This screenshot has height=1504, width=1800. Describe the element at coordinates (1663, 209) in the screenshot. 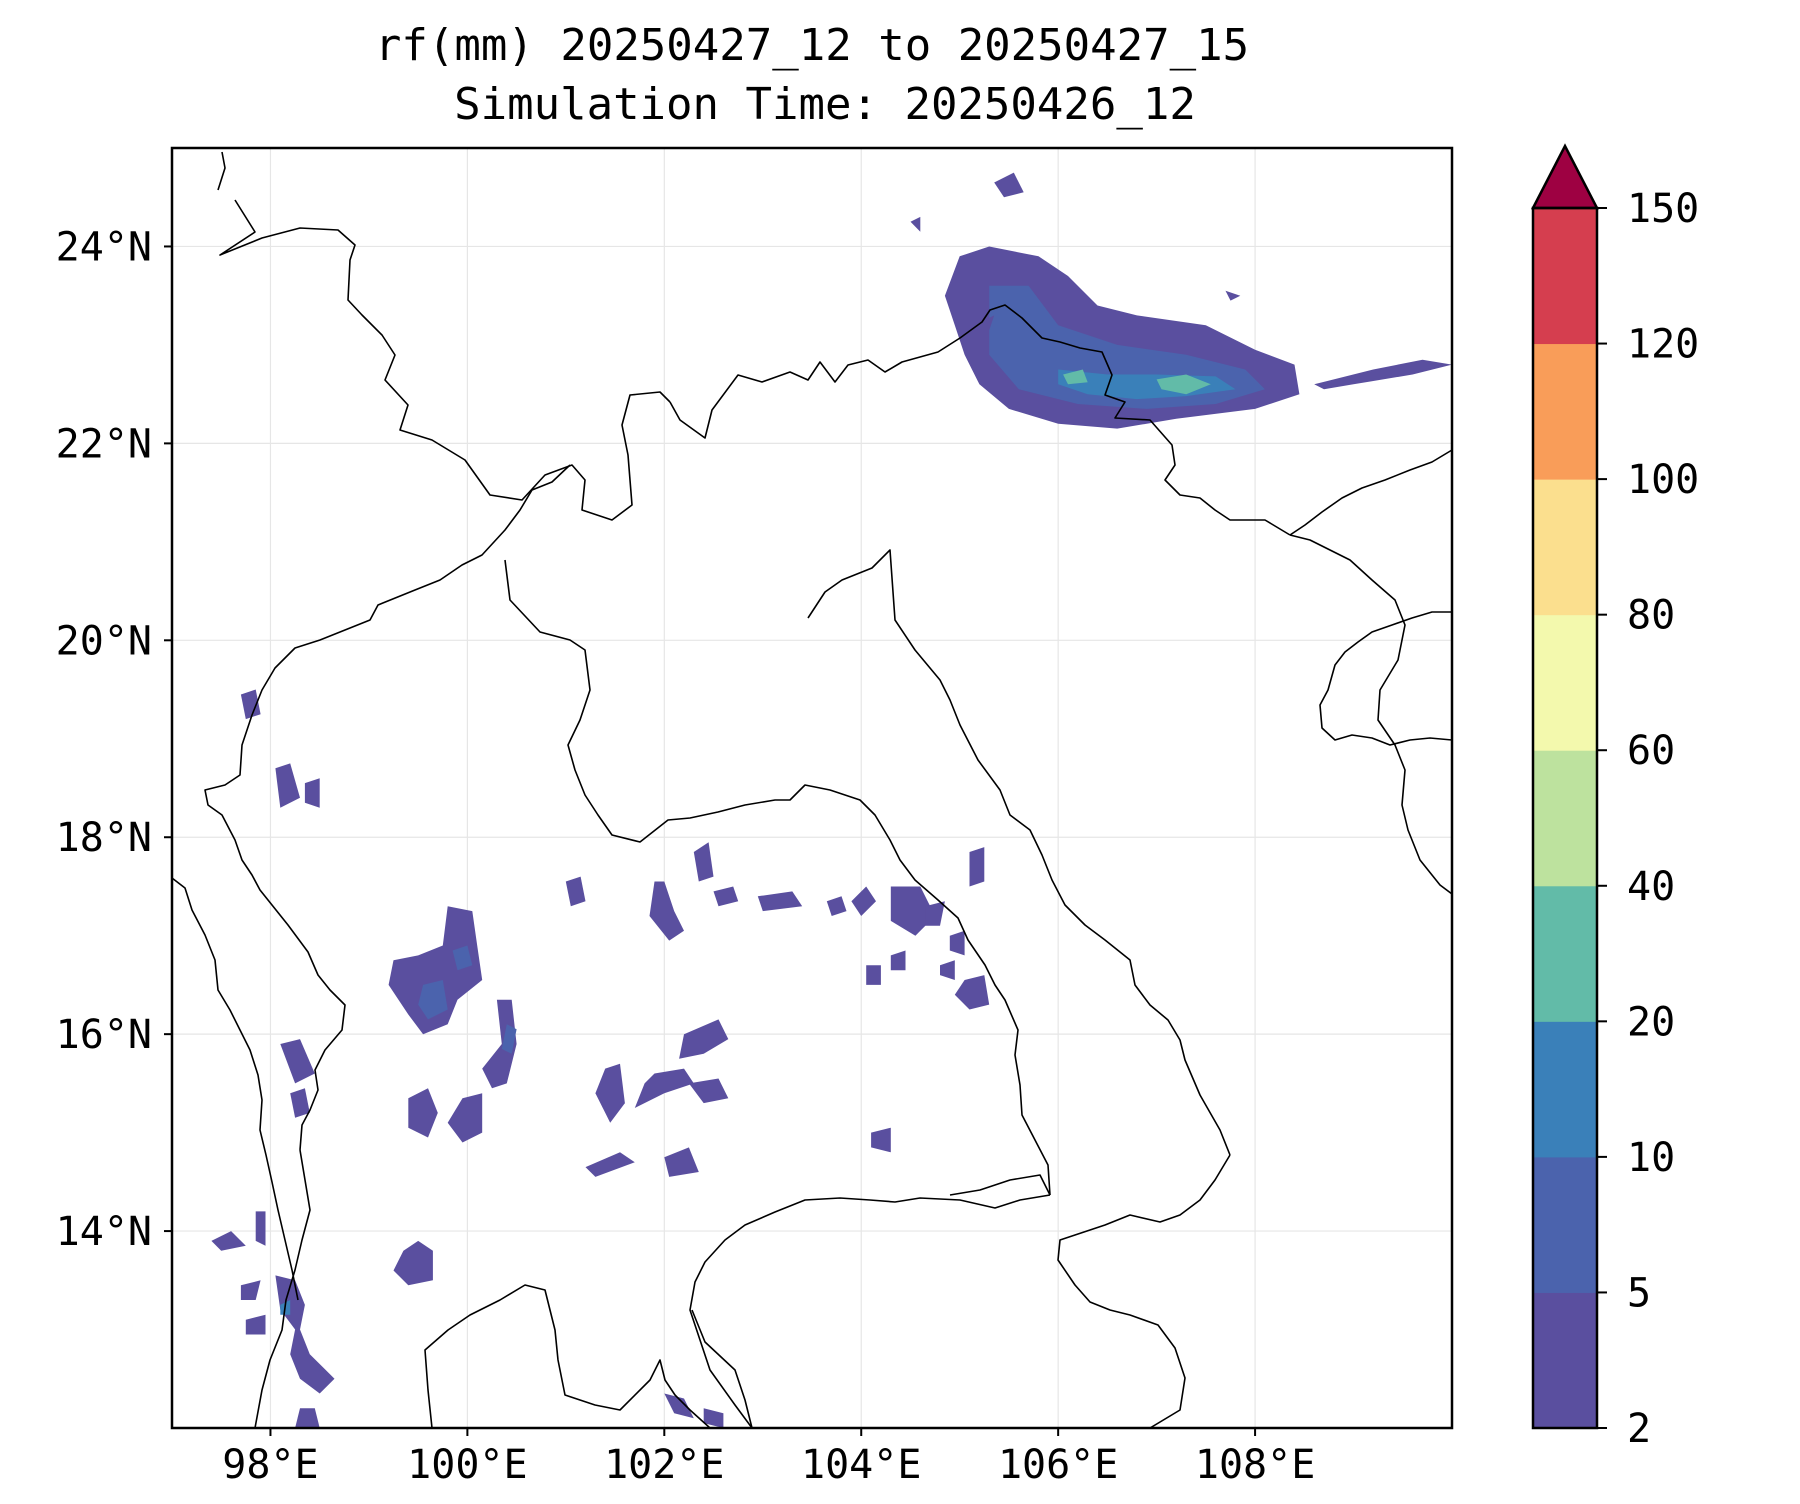

I see `colorbar-label-9: 150` at that location.